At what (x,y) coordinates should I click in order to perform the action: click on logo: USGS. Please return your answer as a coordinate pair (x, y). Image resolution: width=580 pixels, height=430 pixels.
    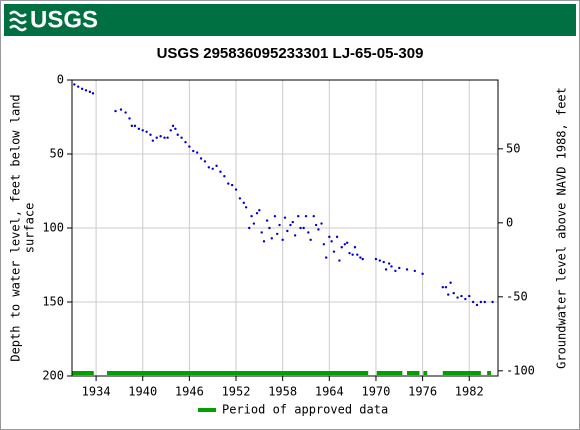
    Looking at the image, I should click on (64, 19).